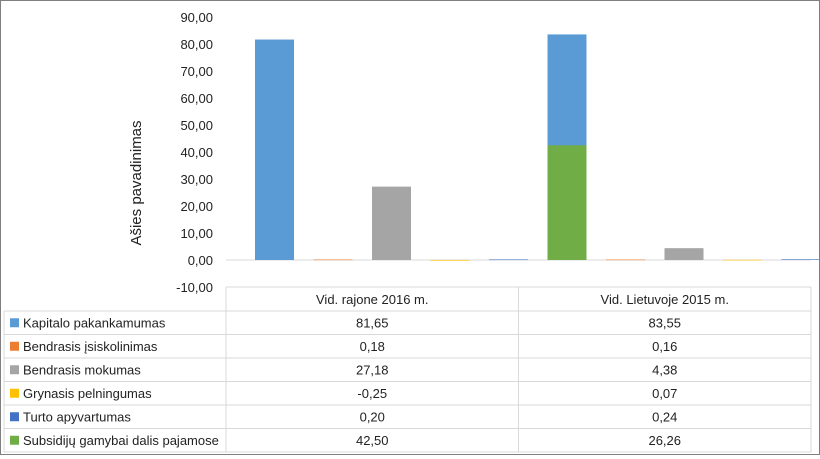  Describe the element at coordinates (90, 346) in the screenshot. I see `series-label: Bendrasis įsiskolinimas` at that location.